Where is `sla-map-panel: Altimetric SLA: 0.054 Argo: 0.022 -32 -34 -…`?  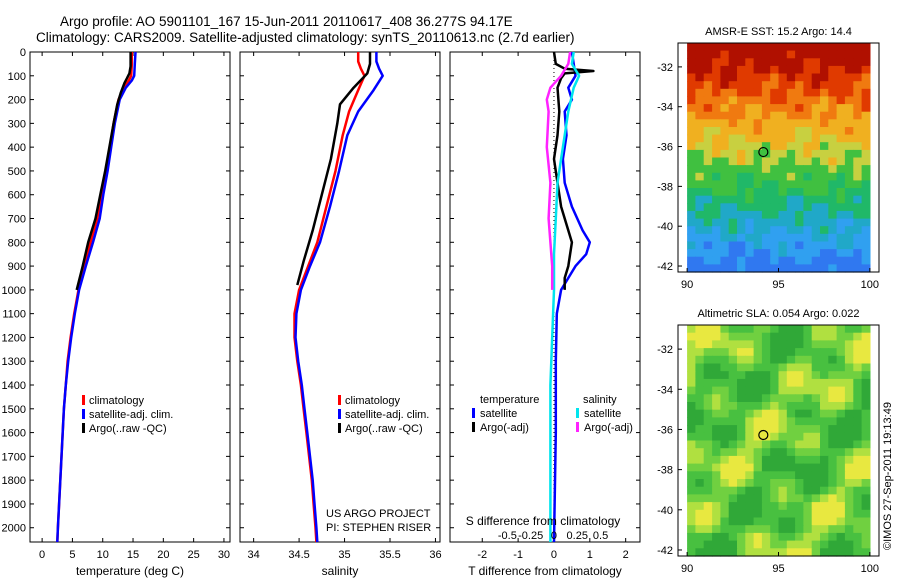 sla-map-panel: Altimetric SLA: 0.054 Argo: 0.022 -32 -34 -… is located at coordinates (768, 441).